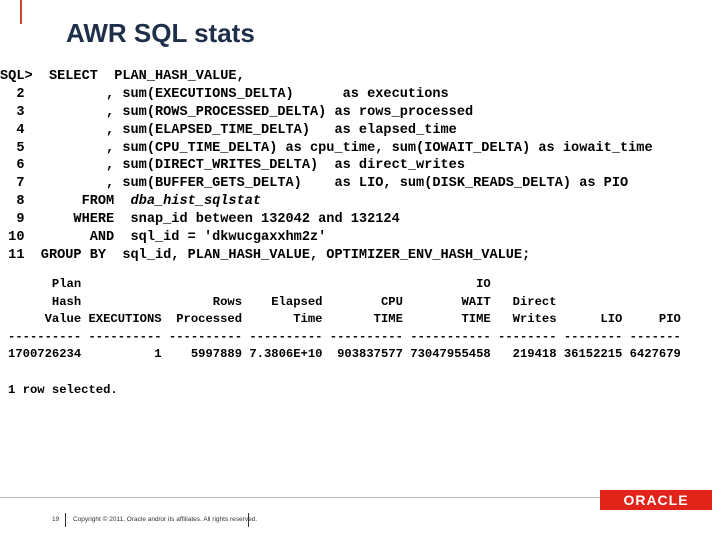 The height and width of the screenshot is (546, 728). What do you see at coordinates (224, 94) in the screenshot?
I see `sql-line: 2 , sum(EXECUTIONS_DELTA) as executions` at bounding box center [224, 94].